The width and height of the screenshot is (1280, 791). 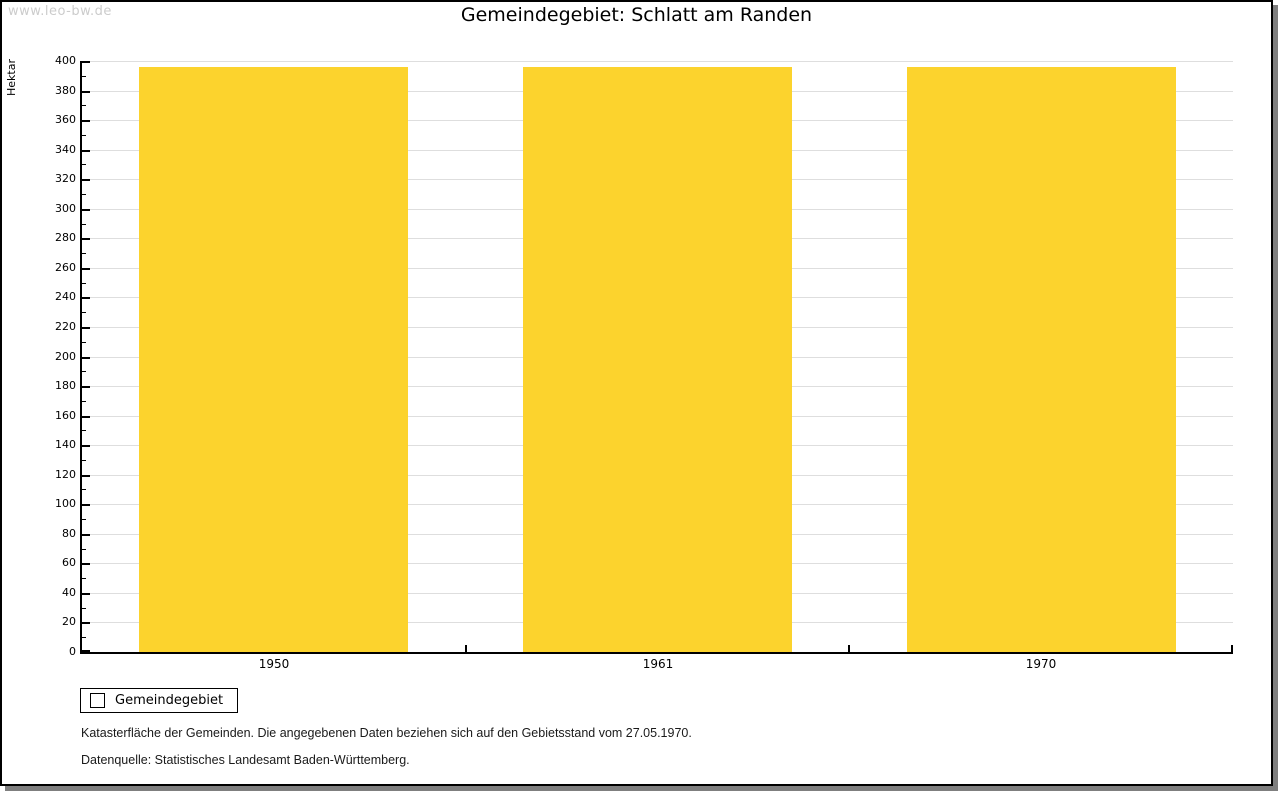 What do you see at coordinates (69, 563) in the screenshot?
I see `y-axis-tick-label: 60` at bounding box center [69, 563].